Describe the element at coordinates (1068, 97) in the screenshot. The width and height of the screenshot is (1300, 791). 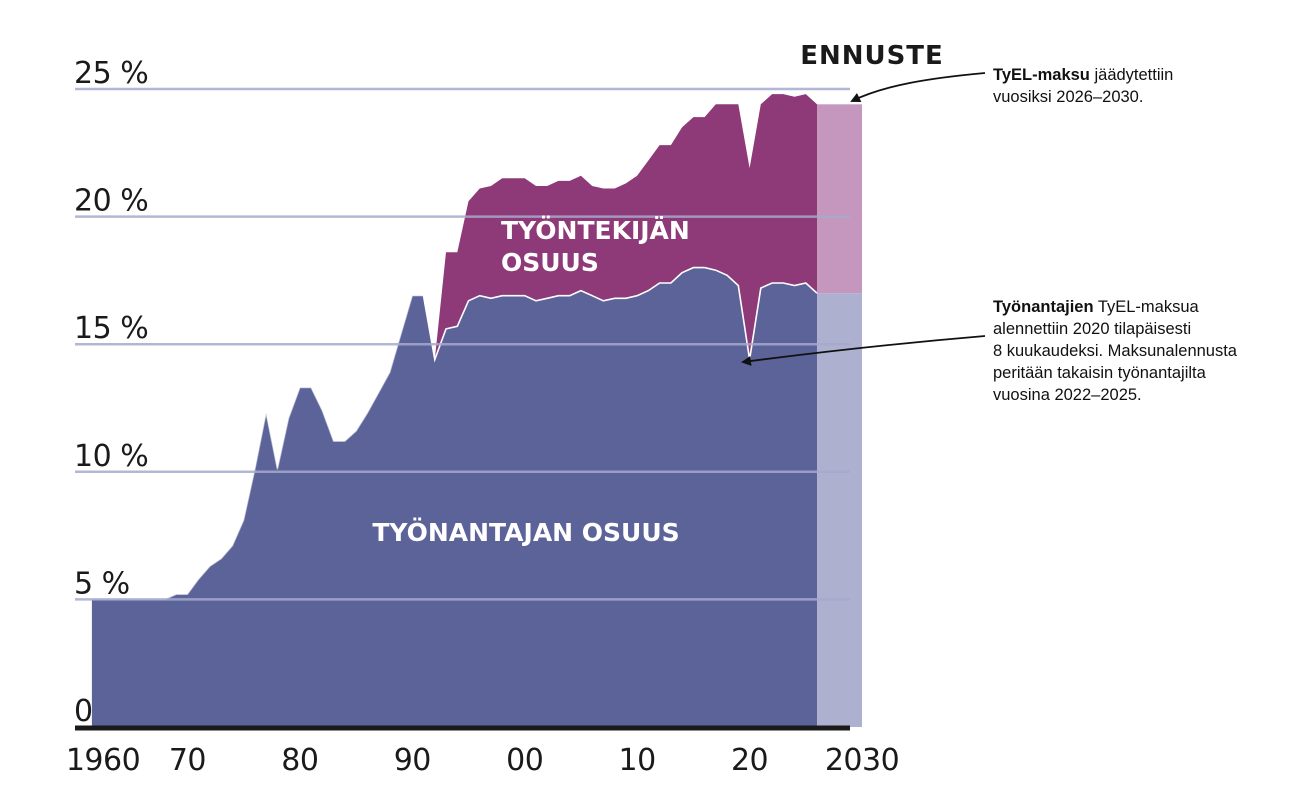
I see `freeze-annotation-text2: vuosiksi 2026–2030.` at that location.